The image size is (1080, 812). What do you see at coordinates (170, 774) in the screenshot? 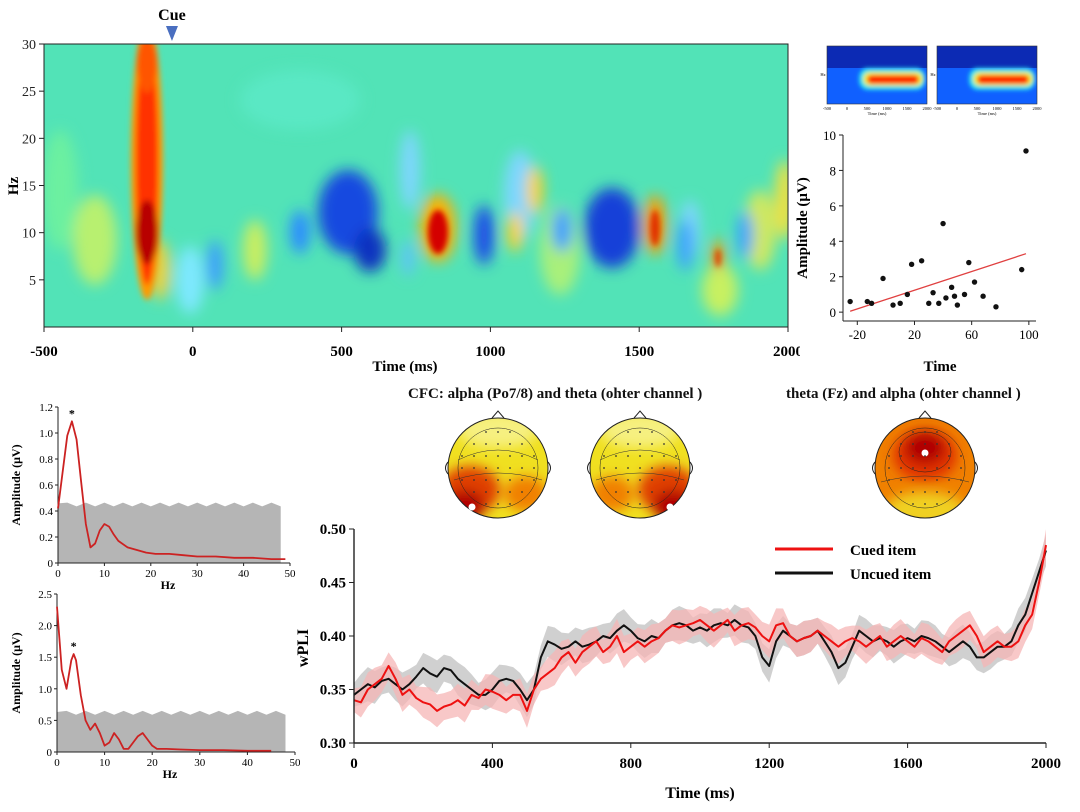
I see `spectrum-xlabel: Hz` at bounding box center [170, 774].